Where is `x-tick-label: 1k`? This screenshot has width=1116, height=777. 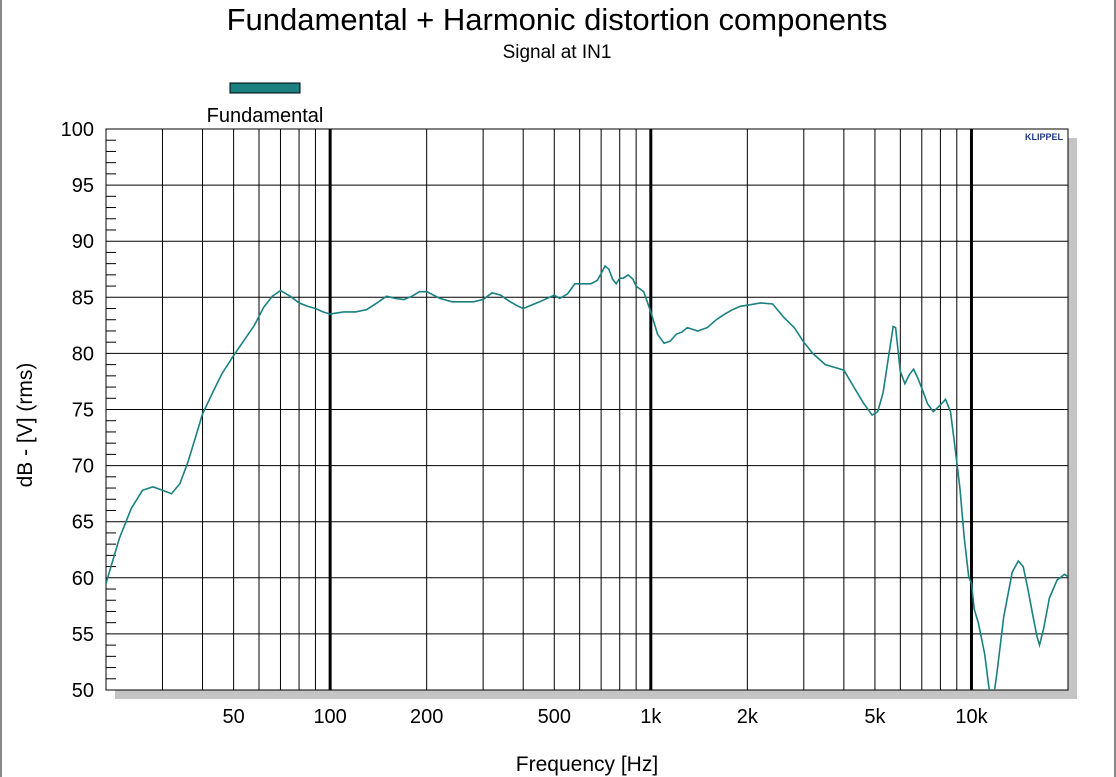 x-tick-label: 1k is located at coordinates (651, 717).